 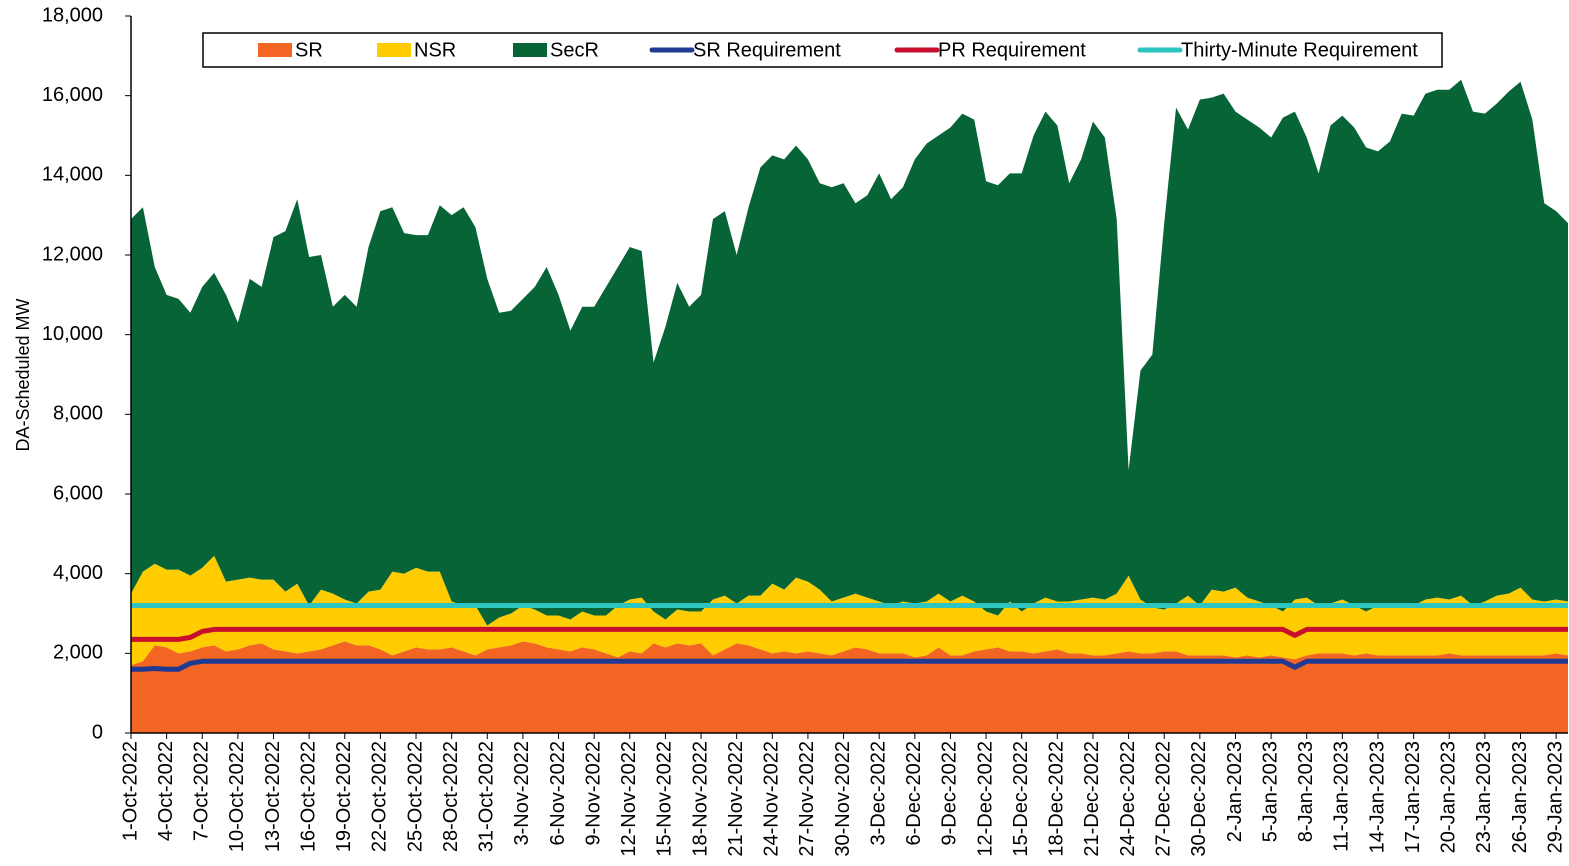 What do you see at coordinates (878, 793) in the screenshot?
I see `x-tick-label: 3-Dec-2022` at bounding box center [878, 793].